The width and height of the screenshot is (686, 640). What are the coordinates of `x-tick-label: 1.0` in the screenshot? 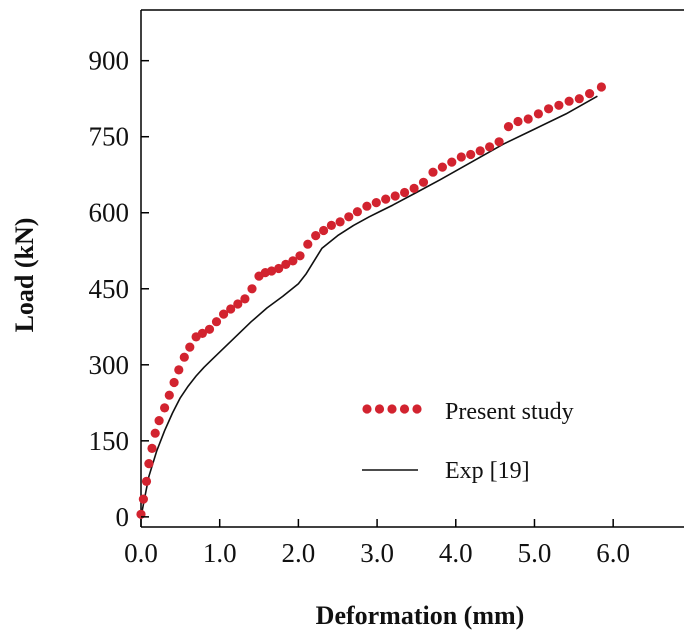 It's located at (220, 553).